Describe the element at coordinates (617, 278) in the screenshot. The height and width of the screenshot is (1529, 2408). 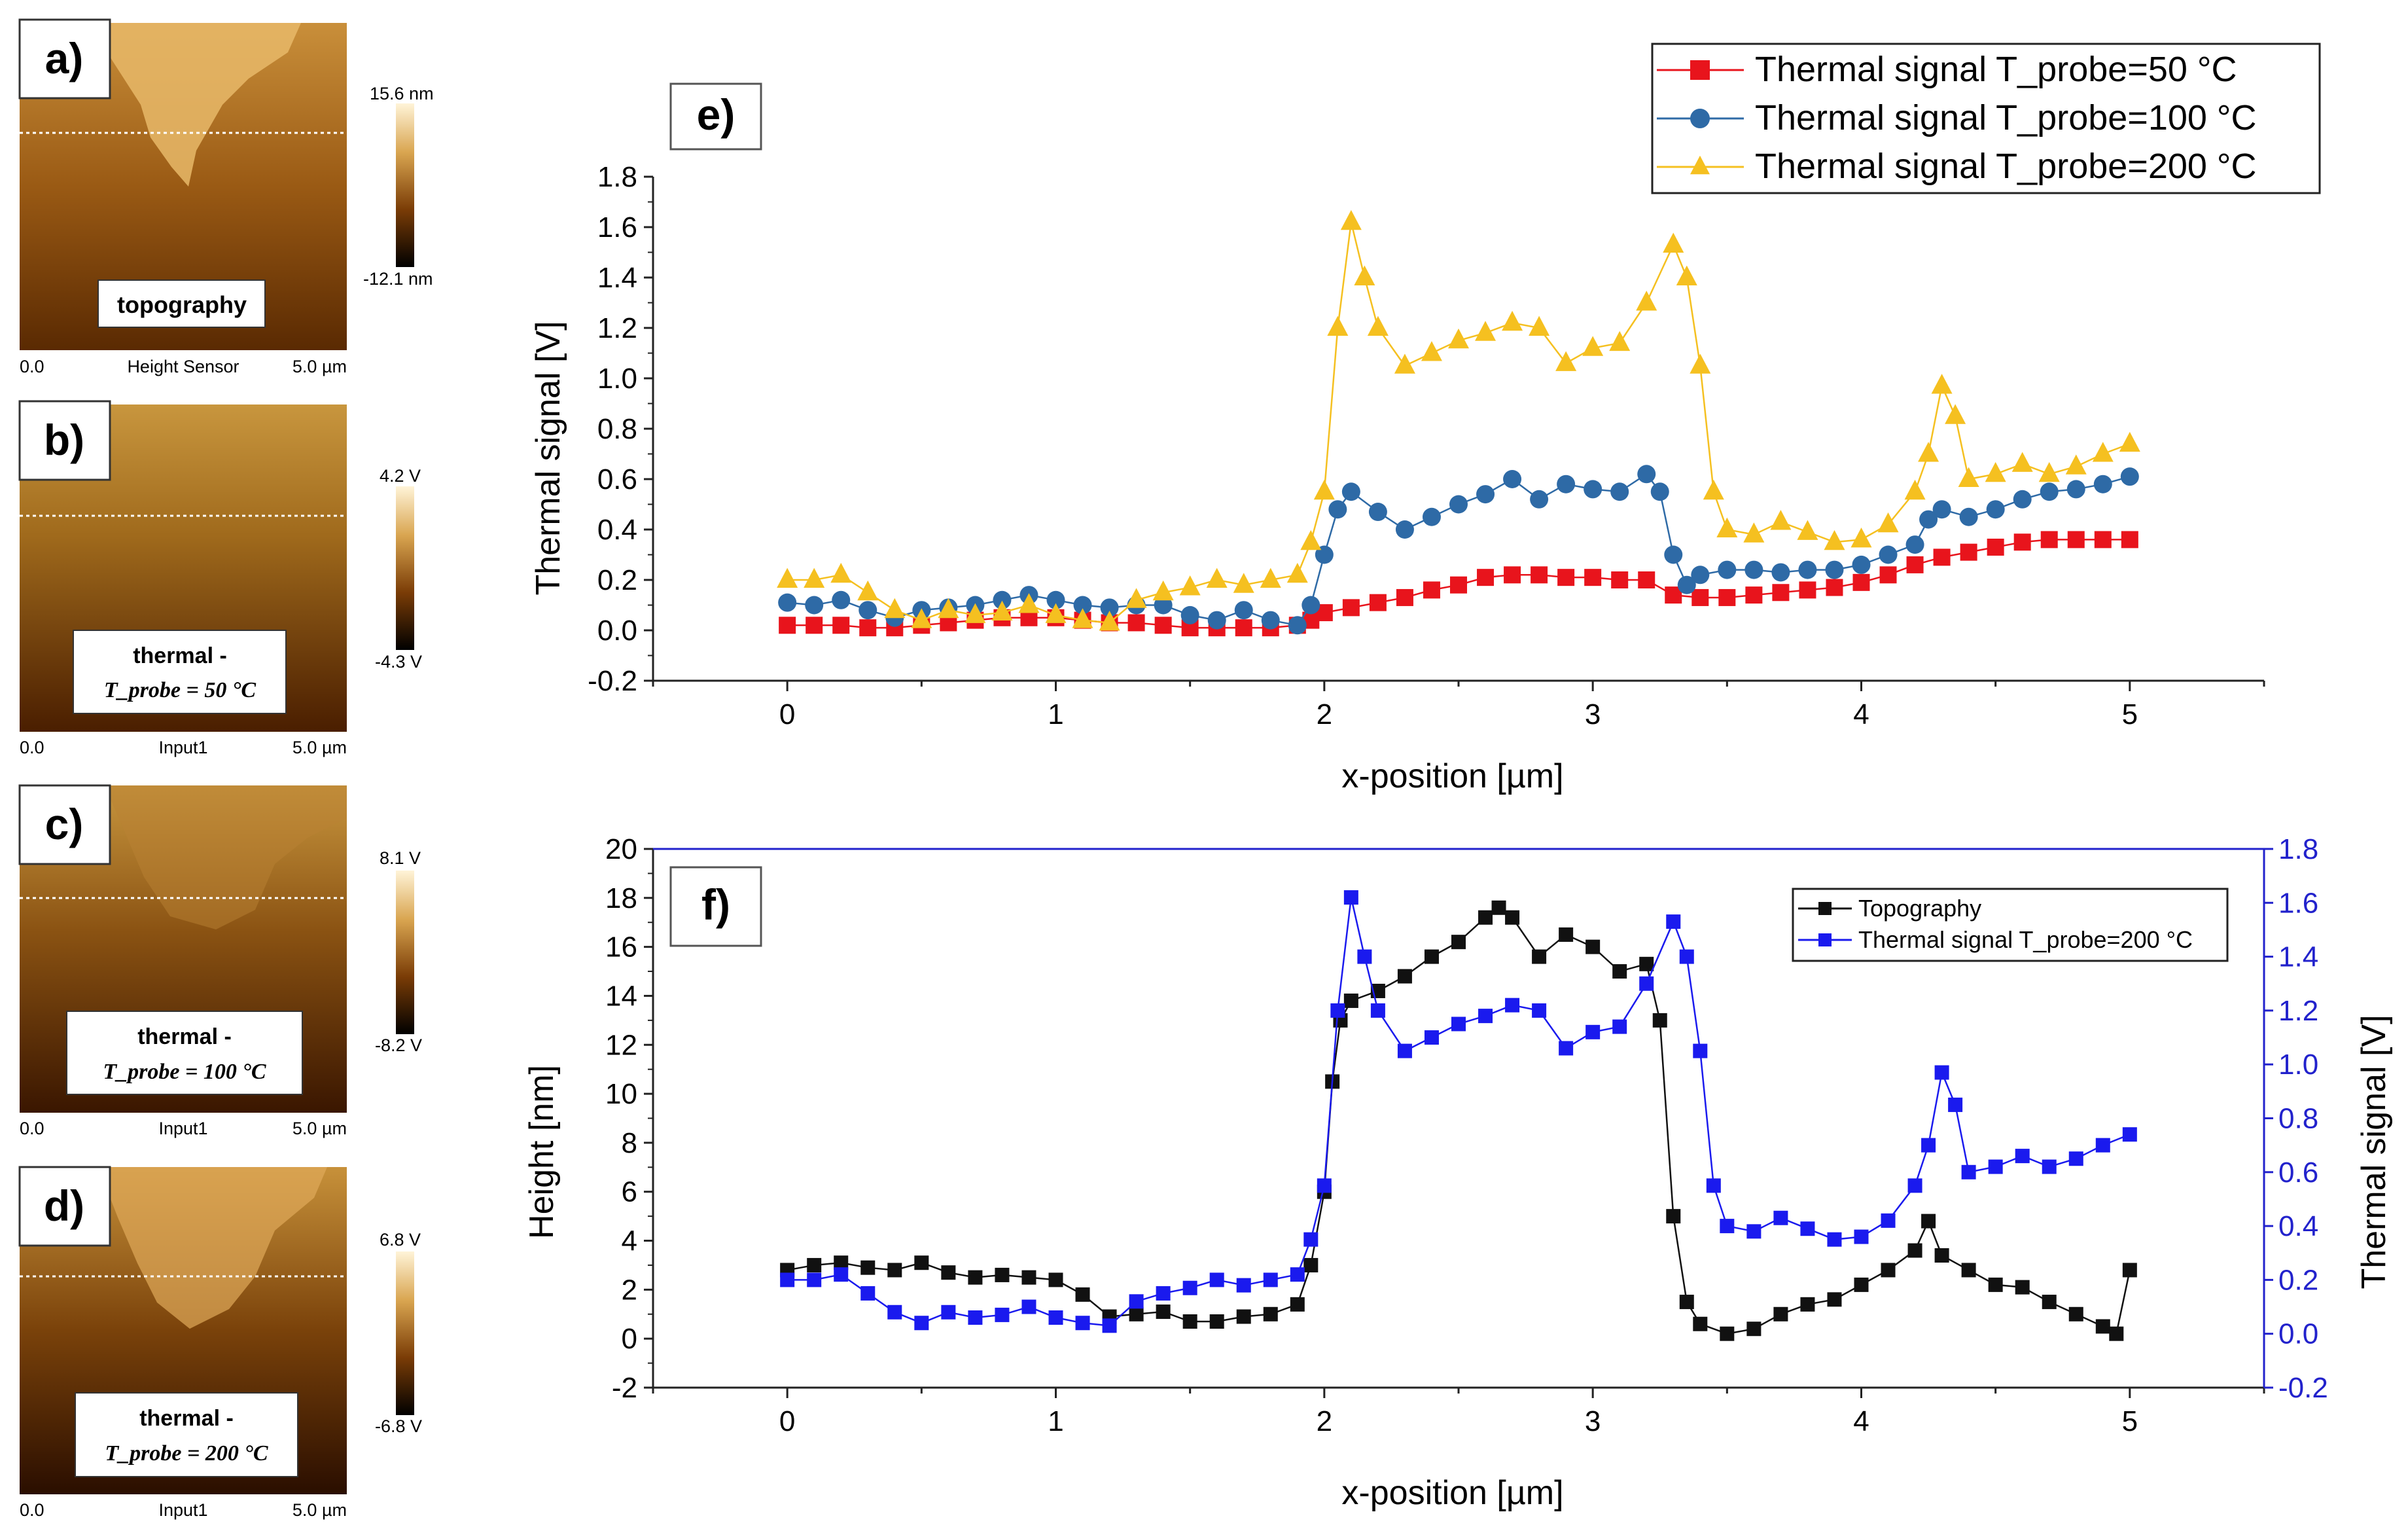
I see `y-tick-label: 1.4` at that location.